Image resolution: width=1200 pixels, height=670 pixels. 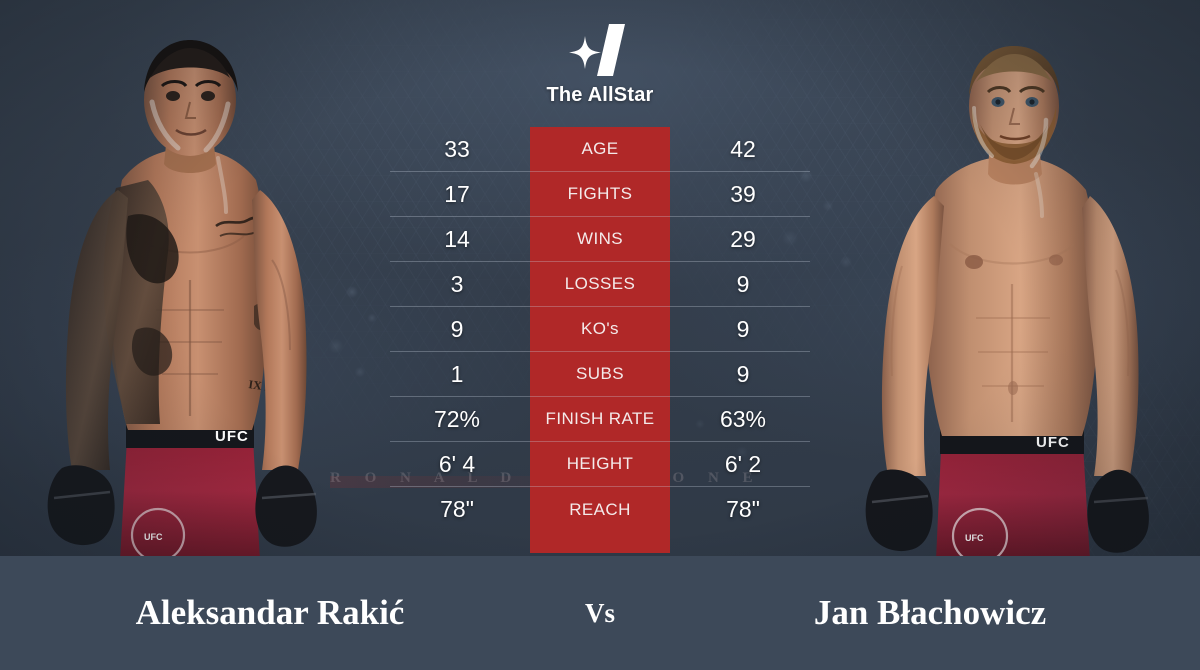 I want to click on stat-label: FIGHTS, so click(x=600, y=194).